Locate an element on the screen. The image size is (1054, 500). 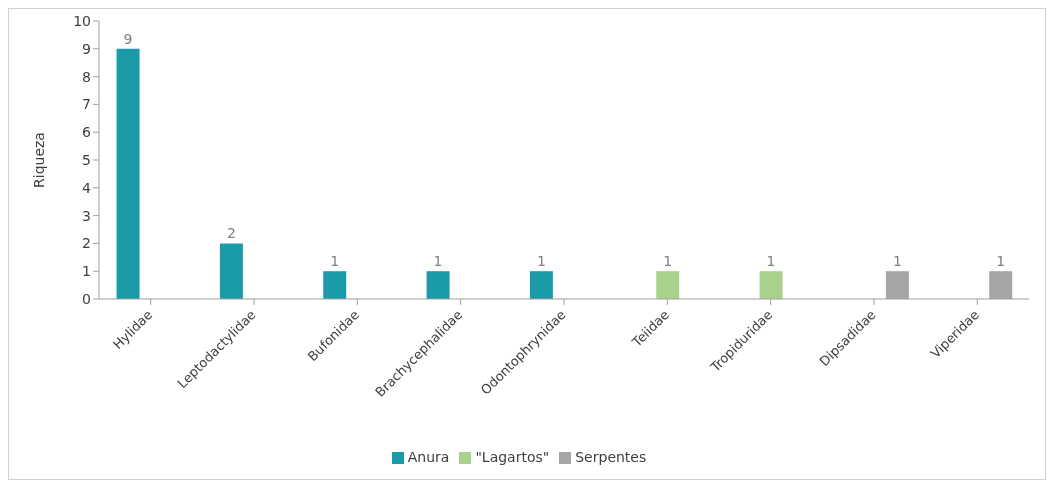
y-tick-label: 10 is located at coordinates (82, 20).